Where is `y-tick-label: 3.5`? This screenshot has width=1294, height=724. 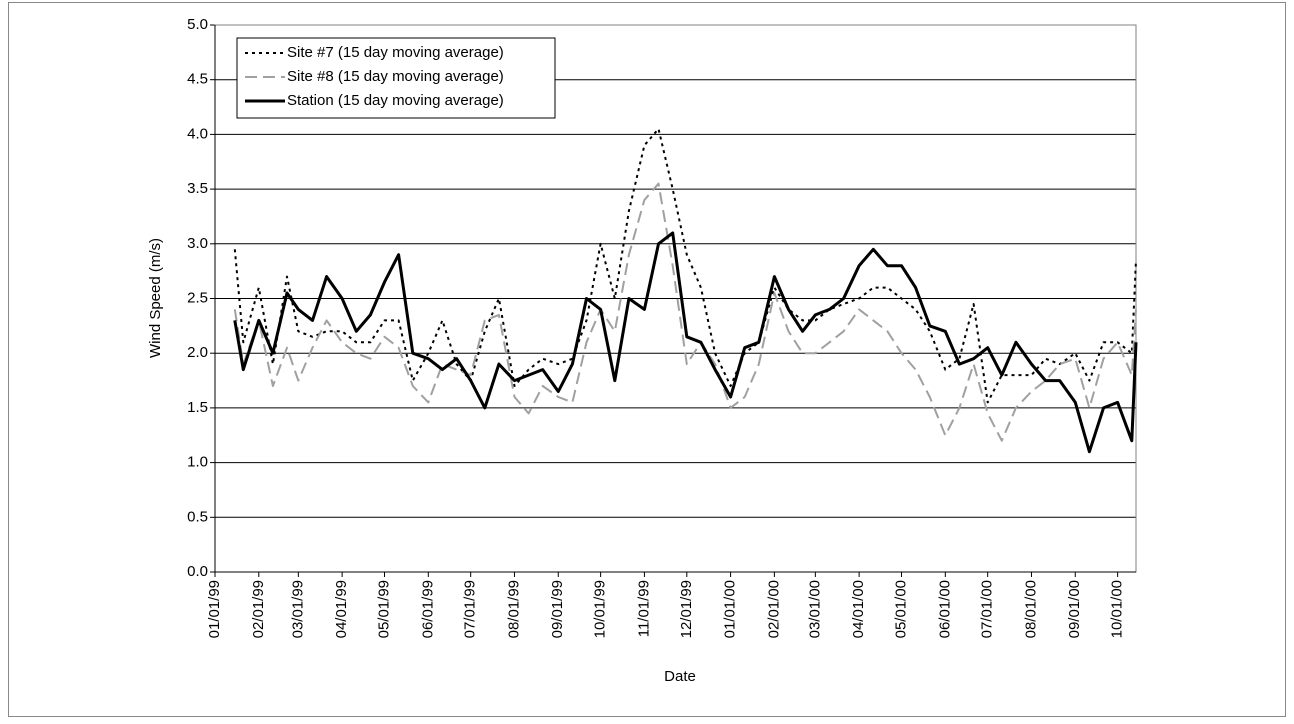 y-tick-label: 3.5 is located at coordinates (197, 188).